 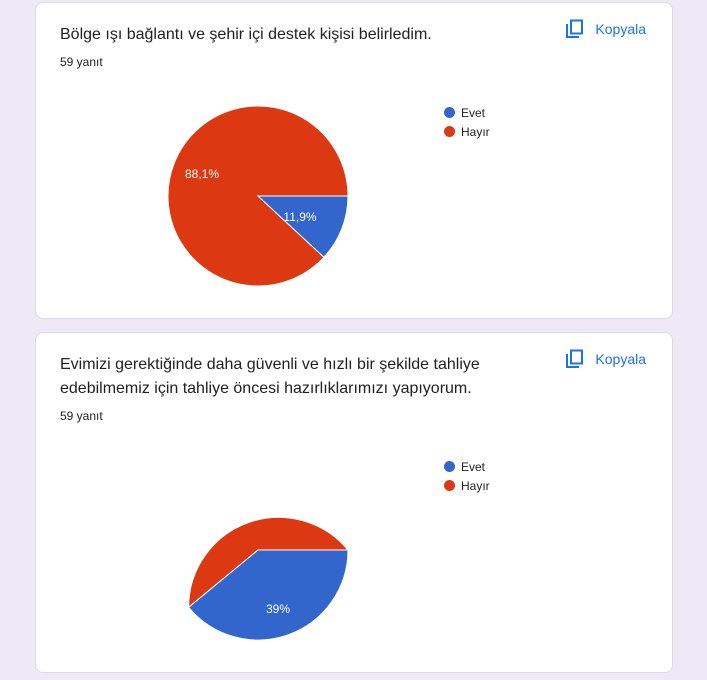 I want to click on pie-chart: 11,9% 88,1%, so click(x=258, y=196).